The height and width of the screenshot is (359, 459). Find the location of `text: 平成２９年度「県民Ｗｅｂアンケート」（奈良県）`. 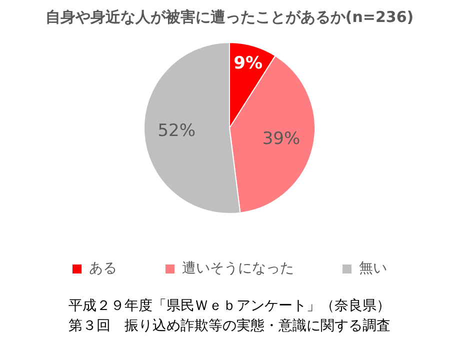

text: 平成２９年度「県民Ｗｅｂアンケート」（奈良県） is located at coordinates (230, 306).